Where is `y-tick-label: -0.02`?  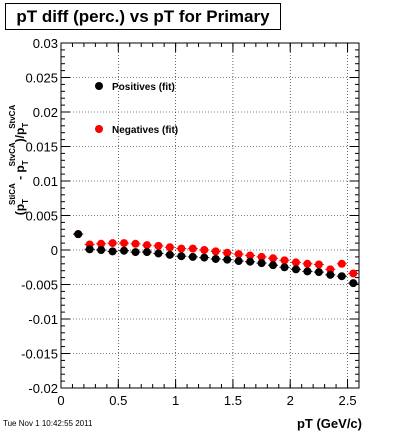 y-tick-label: -0.02 is located at coordinates (43, 388).